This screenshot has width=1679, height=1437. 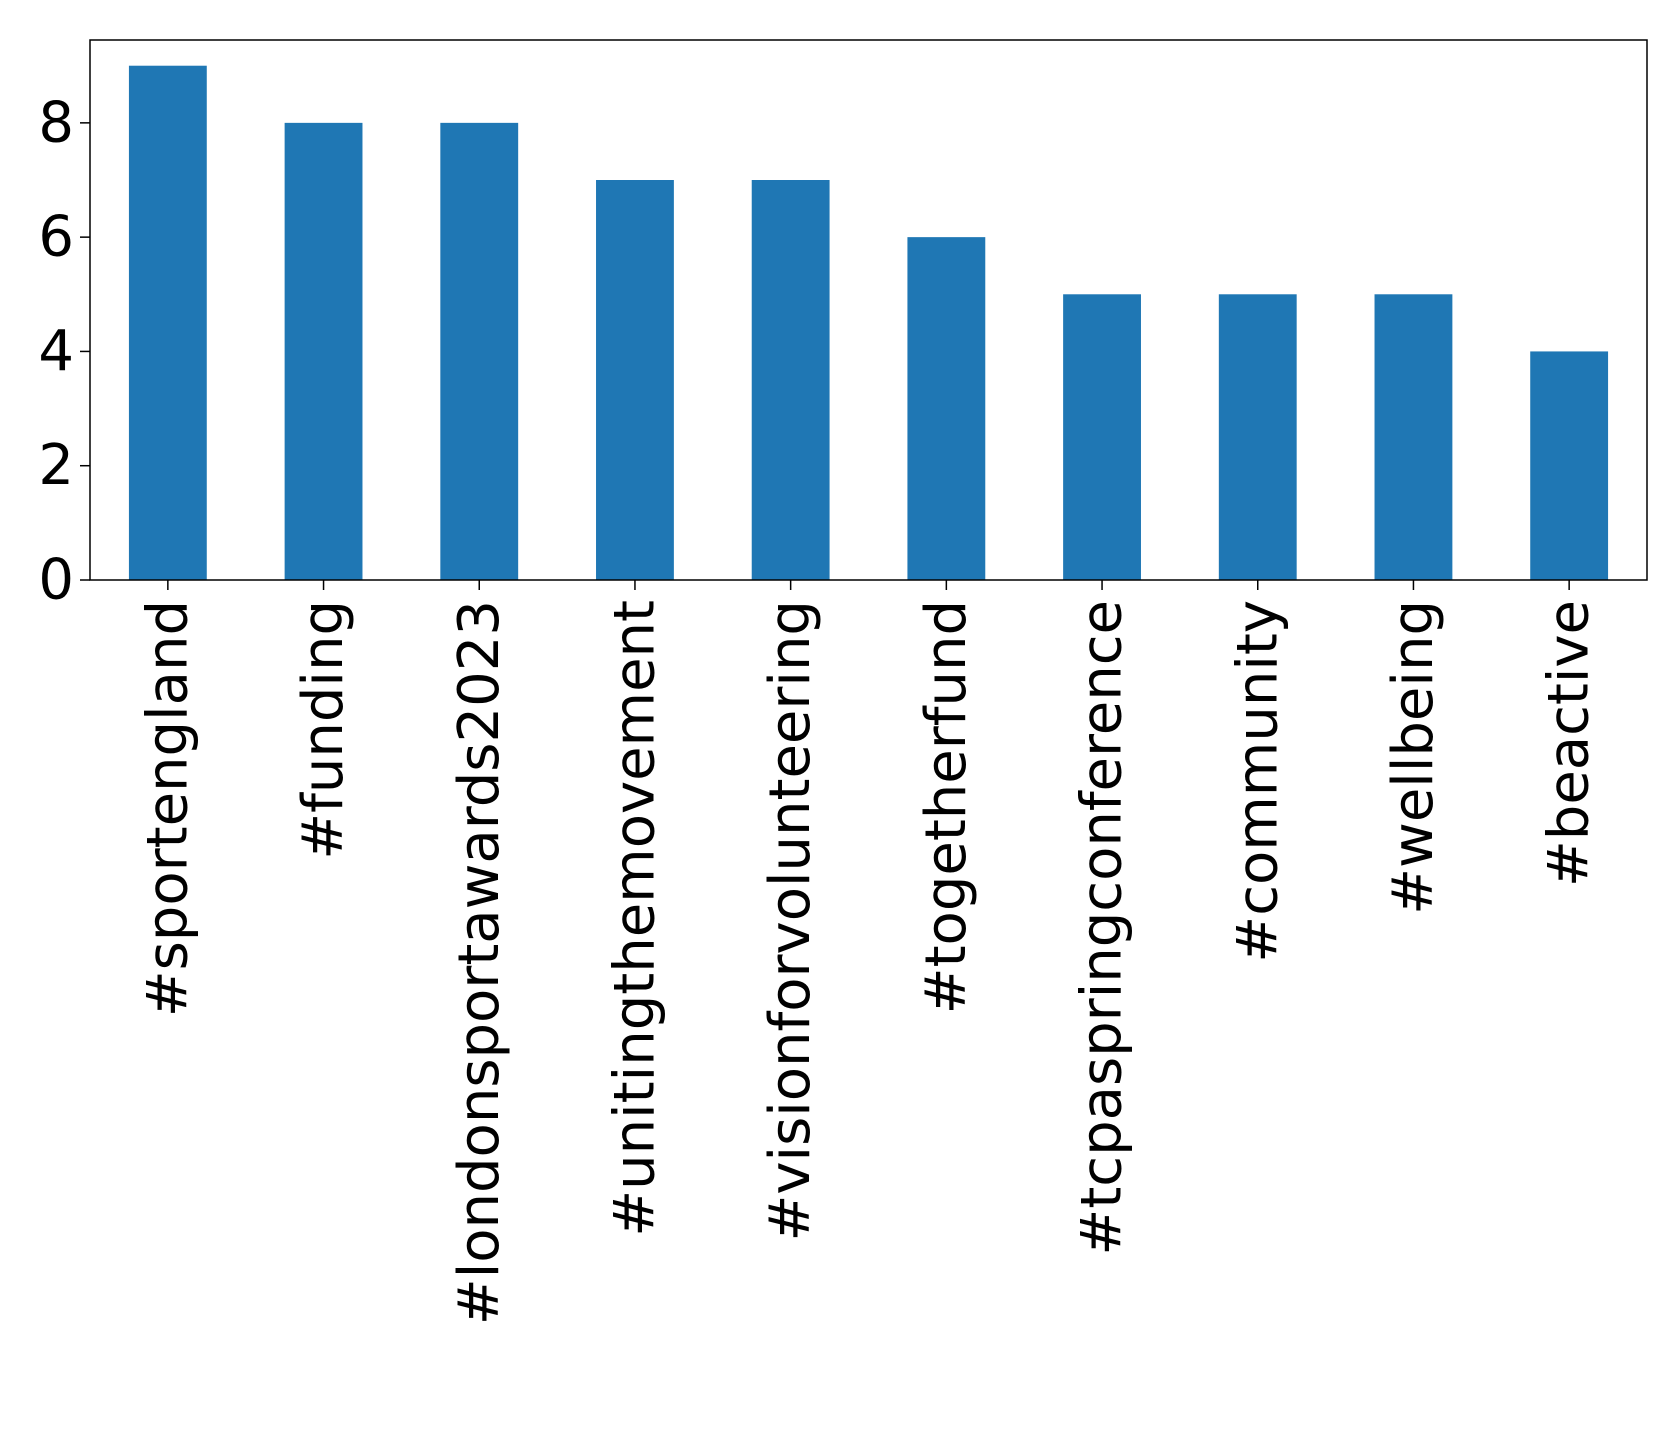 I want to click on x-tick-label: #funding, so click(x=323, y=730).